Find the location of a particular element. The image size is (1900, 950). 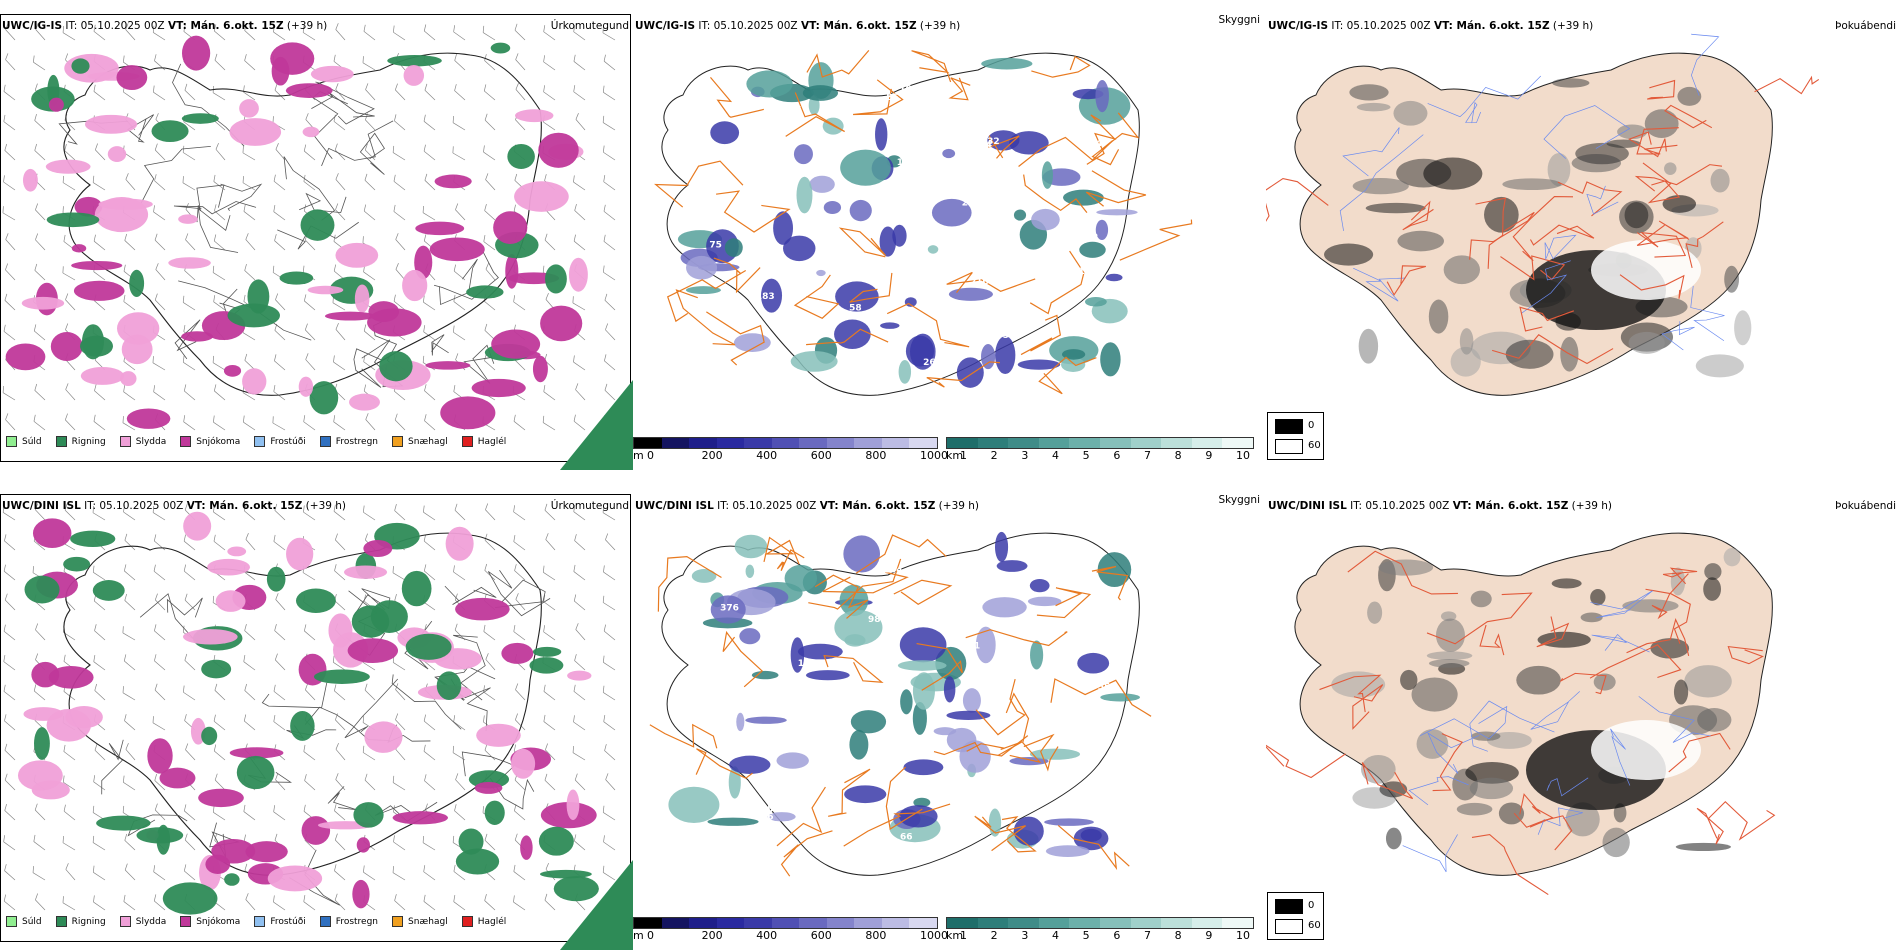

colorbar-tick: 8 is located at coordinates (1178, 935).